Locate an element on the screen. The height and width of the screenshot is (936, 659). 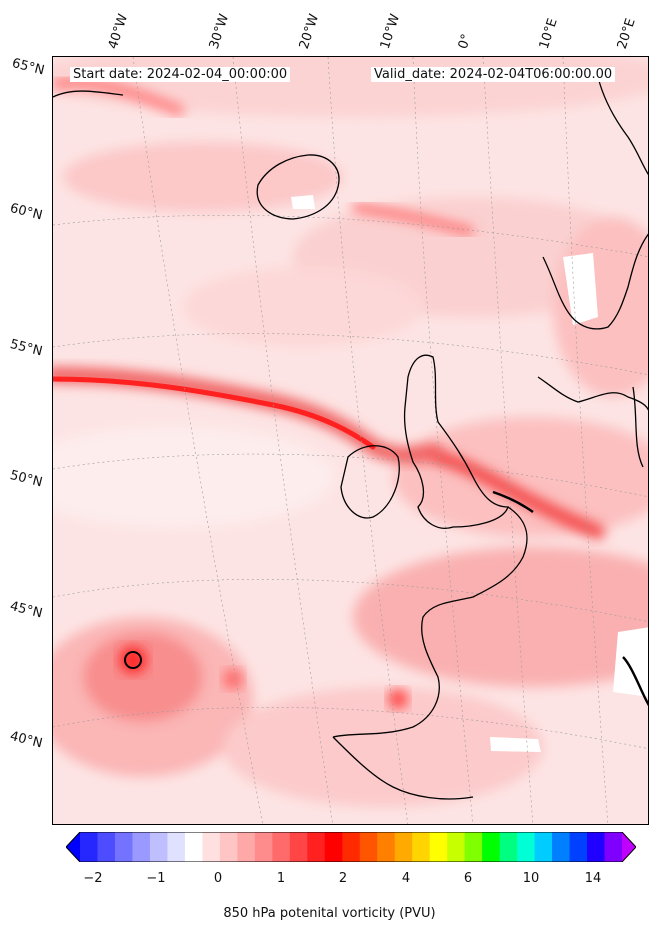
north-sea-coast is located at coordinates (592, 393).